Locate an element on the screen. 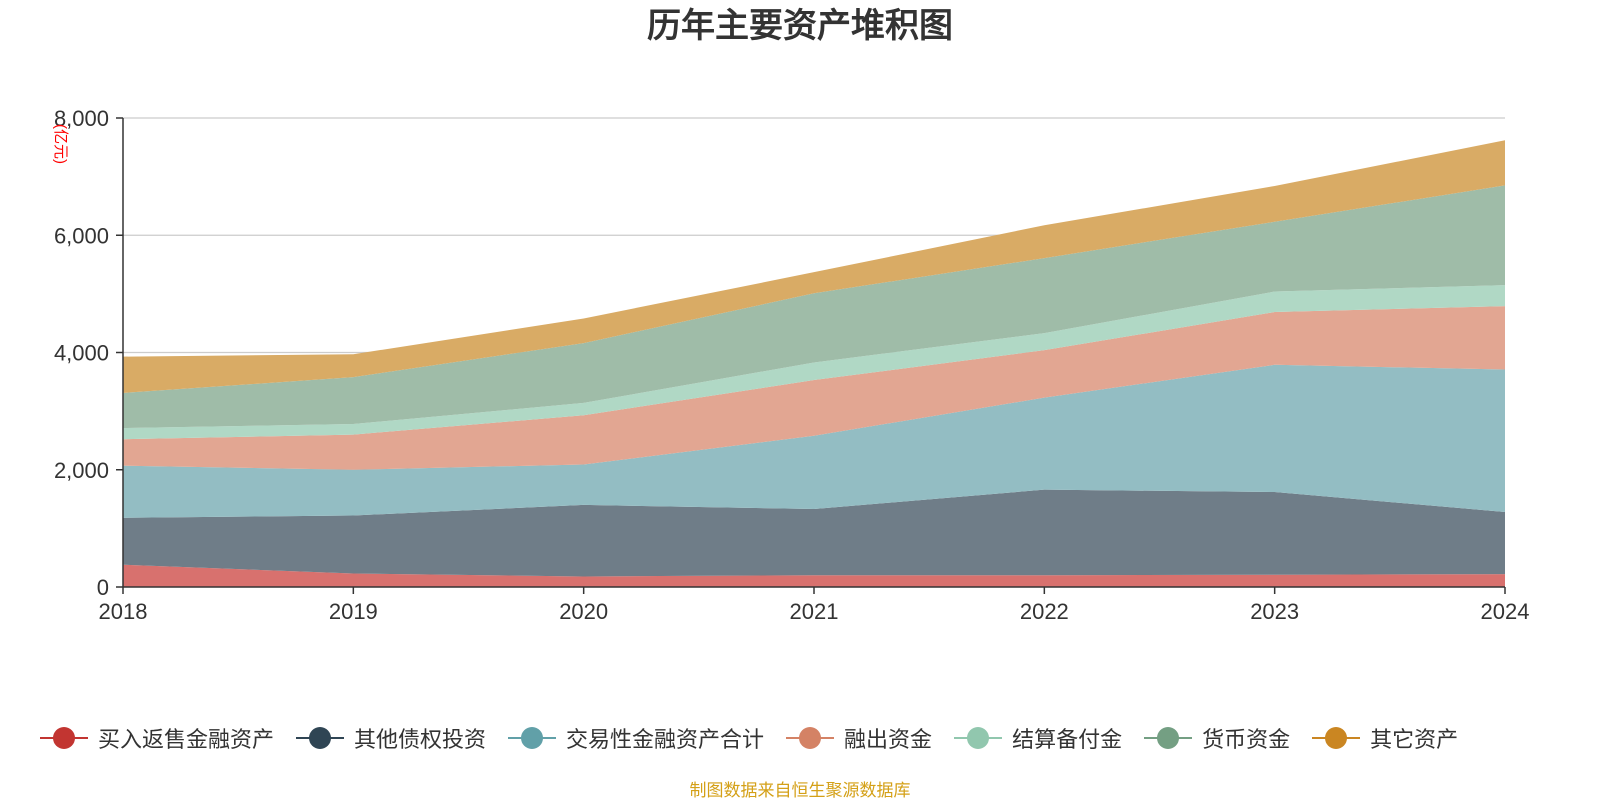 The width and height of the screenshot is (1600, 801). legend: 买入返售金融资产 其他债权投资 交易性金融资产合计 融出资金 结算备付金 货币资金 其它资产 is located at coordinates (810, 738).